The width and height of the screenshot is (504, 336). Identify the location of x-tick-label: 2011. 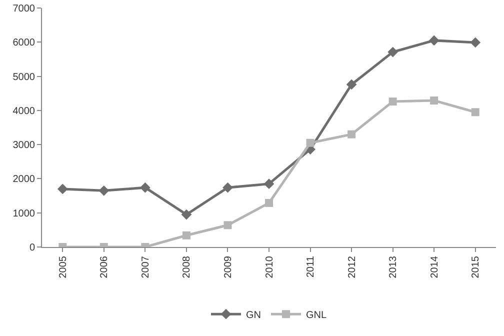
(311, 267).